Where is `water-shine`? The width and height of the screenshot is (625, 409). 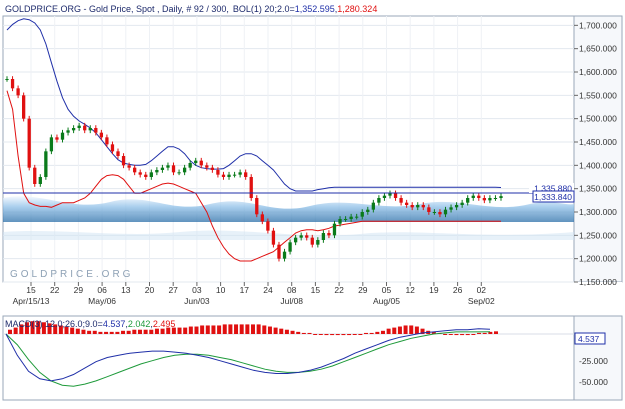
water-shine is located at coordinates (288, 235).